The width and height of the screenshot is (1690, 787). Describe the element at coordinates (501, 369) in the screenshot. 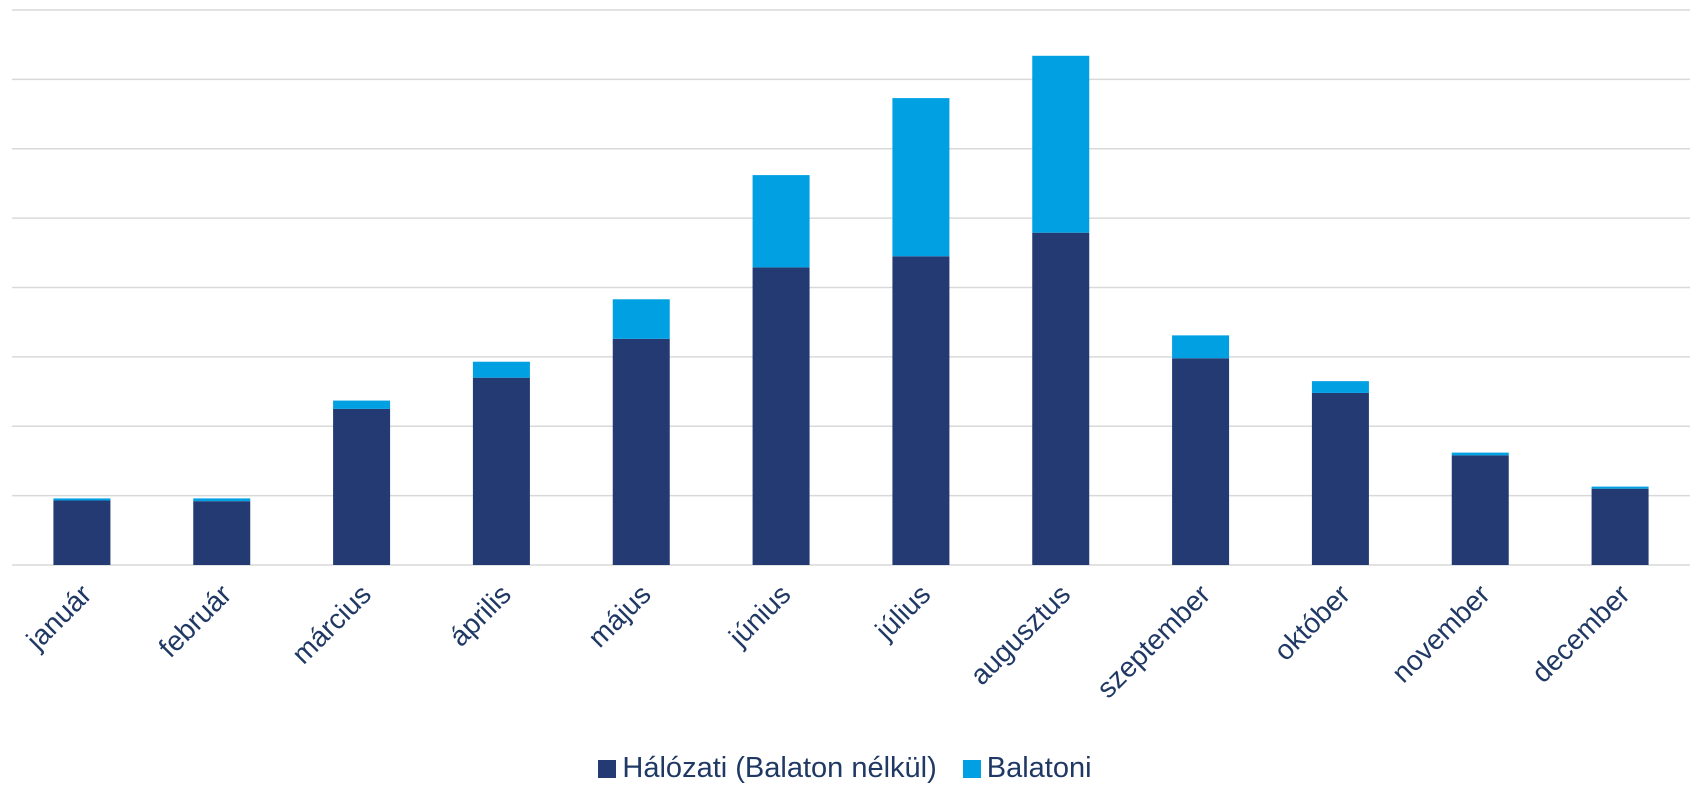

I see `bar-április-series-2` at that location.